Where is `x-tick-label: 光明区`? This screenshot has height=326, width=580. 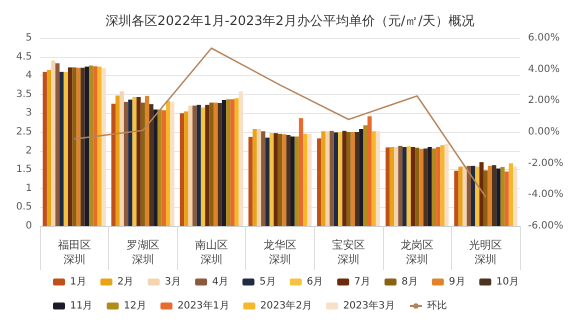 x-tick-label: 光明区 is located at coordinates (485, 245).